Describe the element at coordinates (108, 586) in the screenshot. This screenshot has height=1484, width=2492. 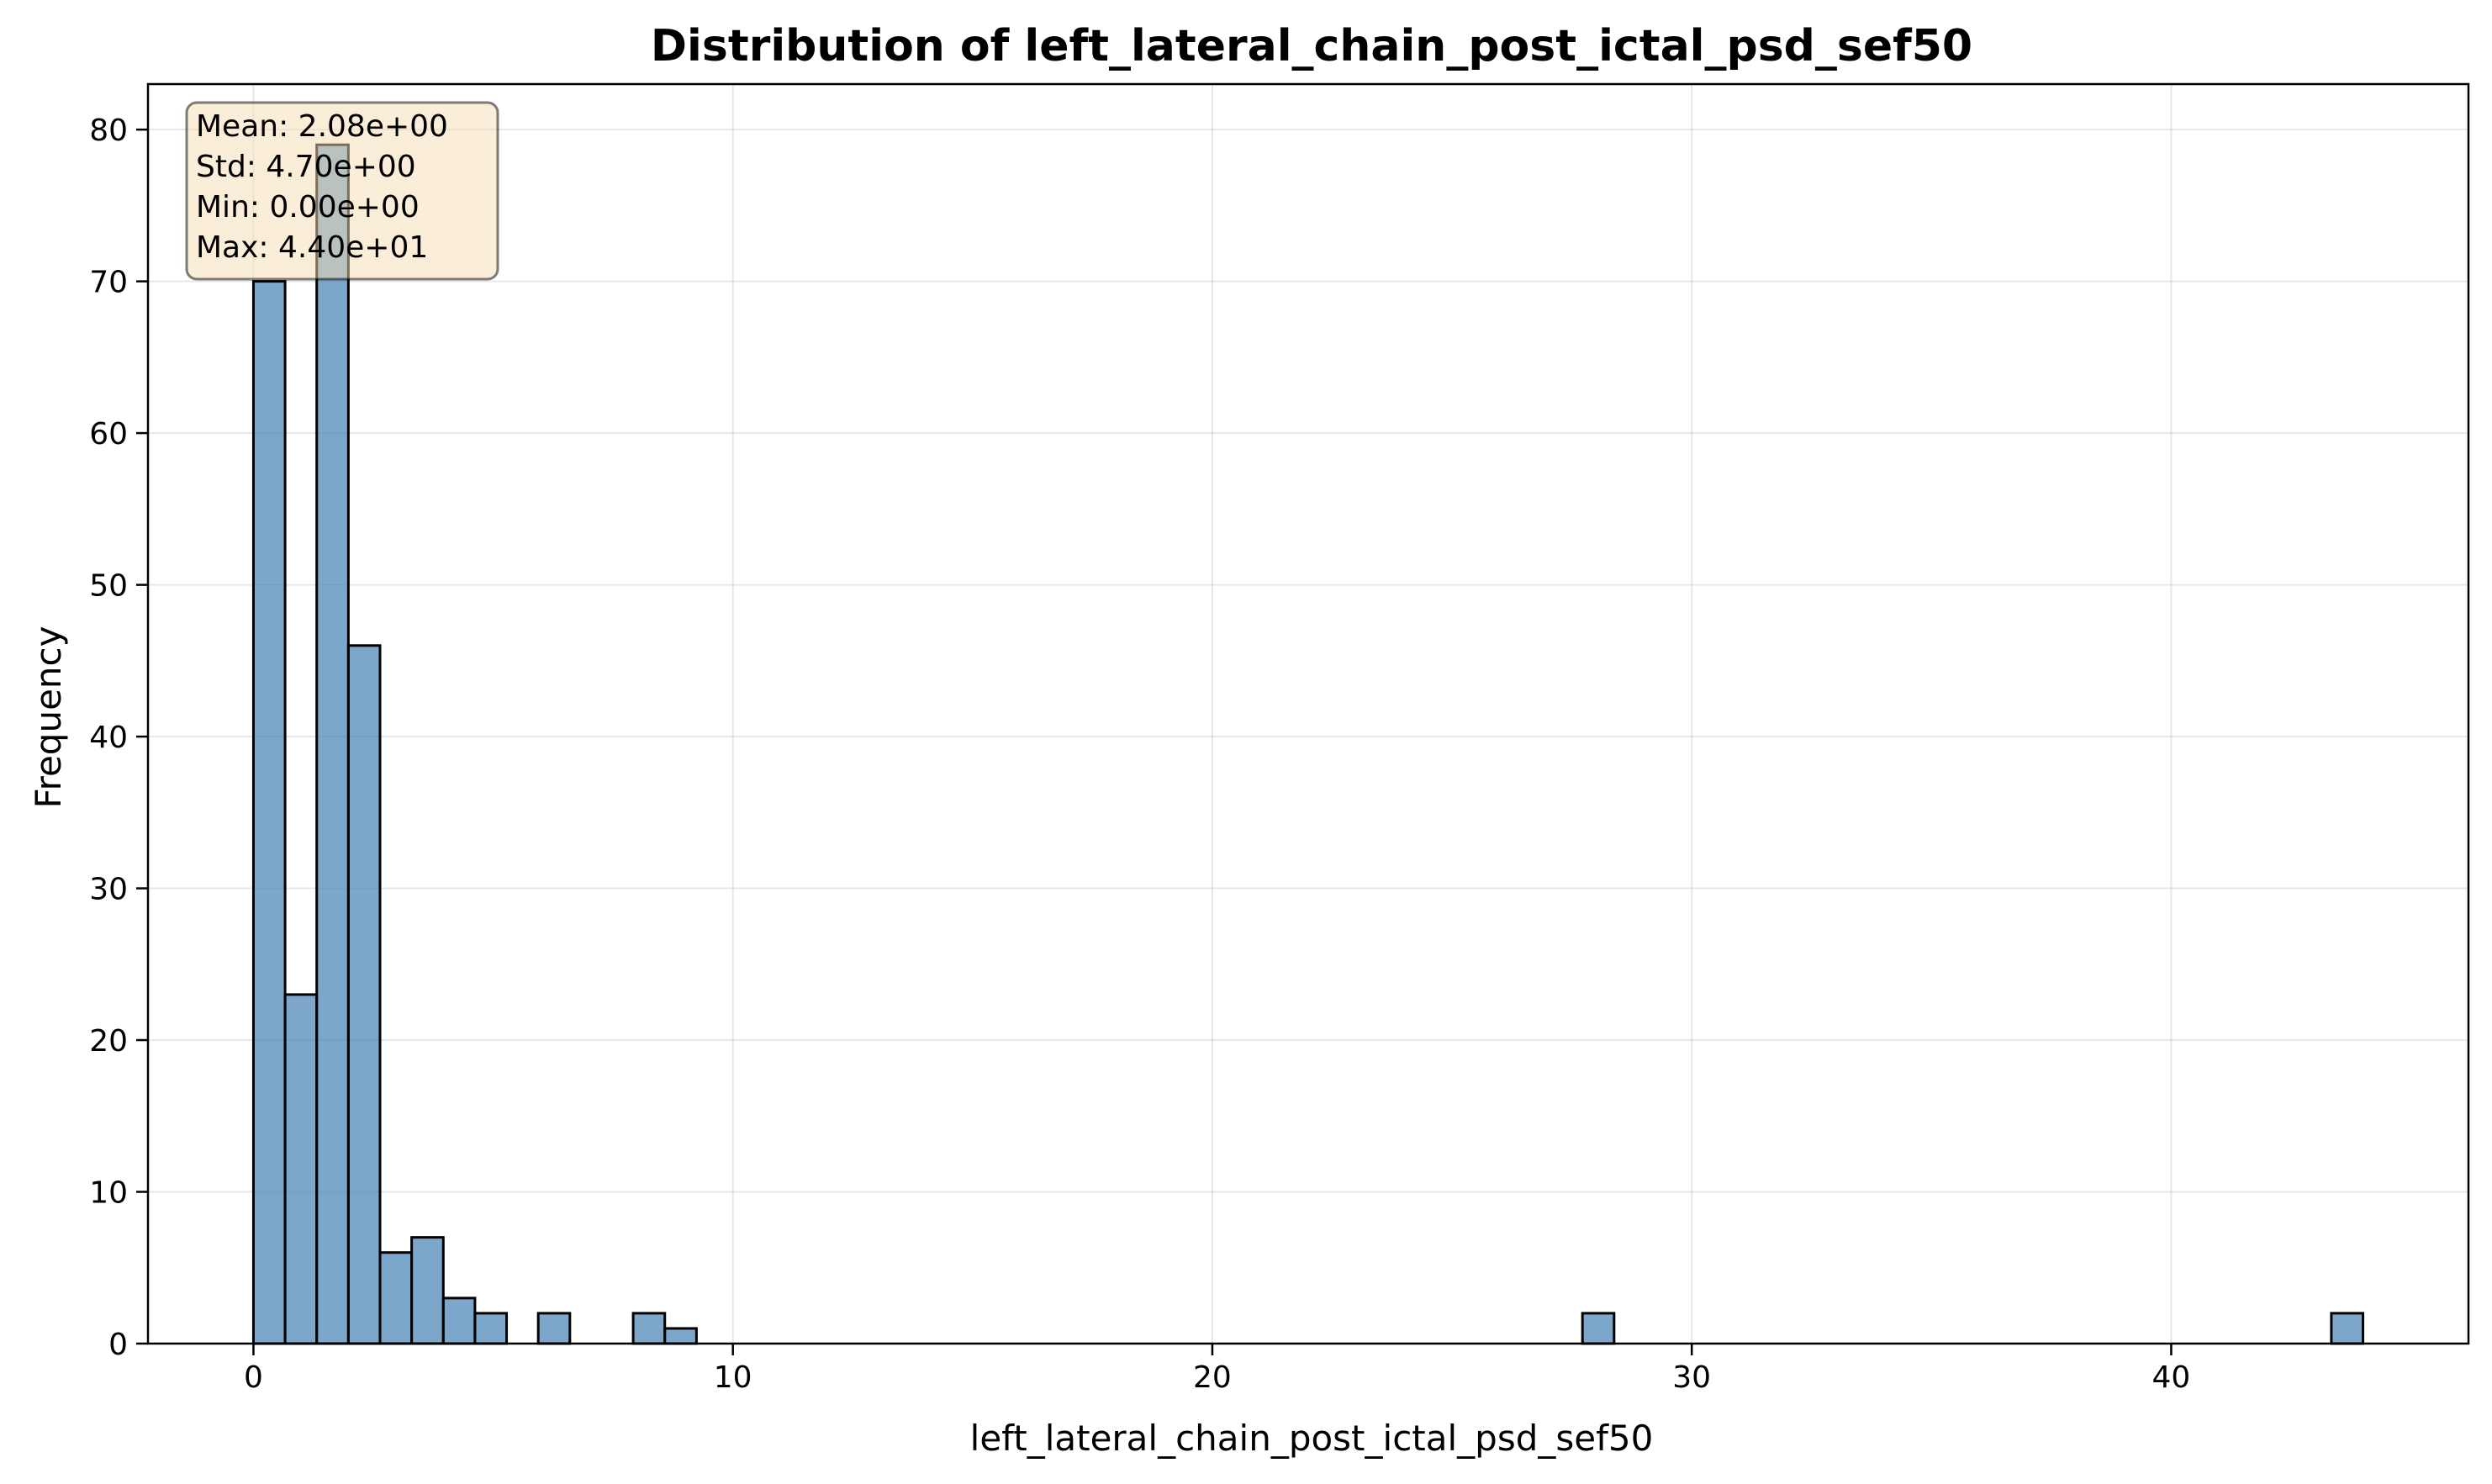
I see `y-tick-label: 50` at that location.